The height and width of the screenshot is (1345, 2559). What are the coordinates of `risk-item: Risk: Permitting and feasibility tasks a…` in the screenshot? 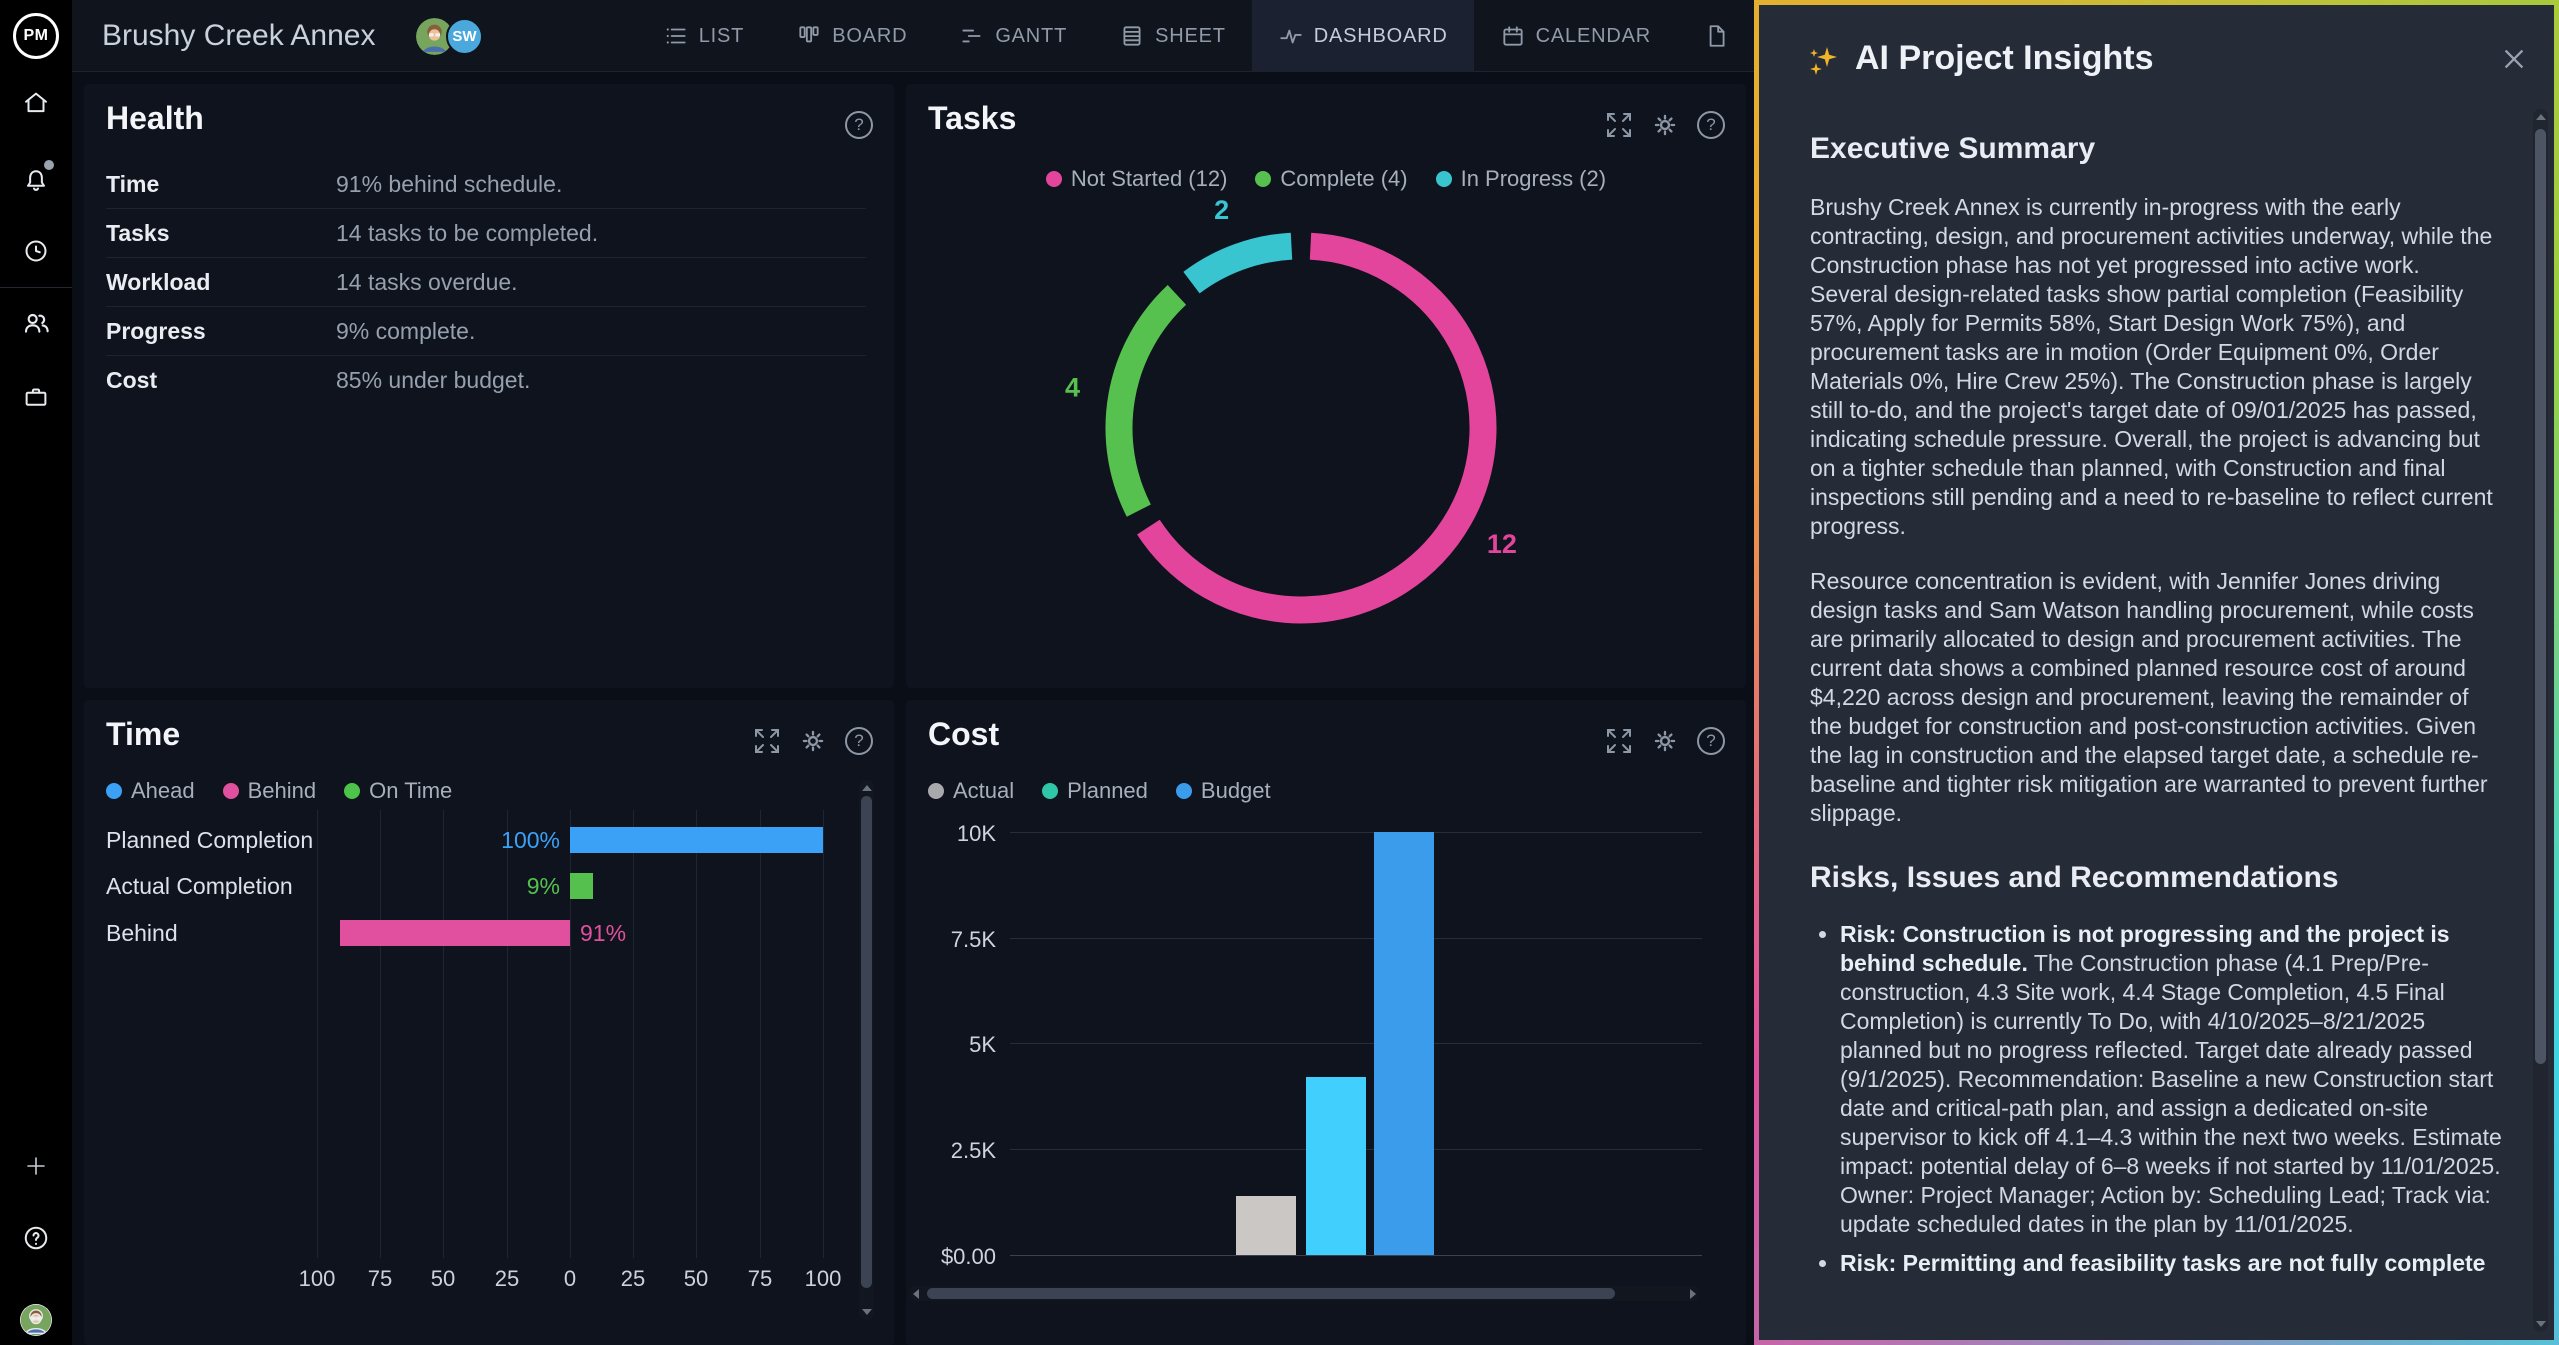 It's located at (2172, 1263).